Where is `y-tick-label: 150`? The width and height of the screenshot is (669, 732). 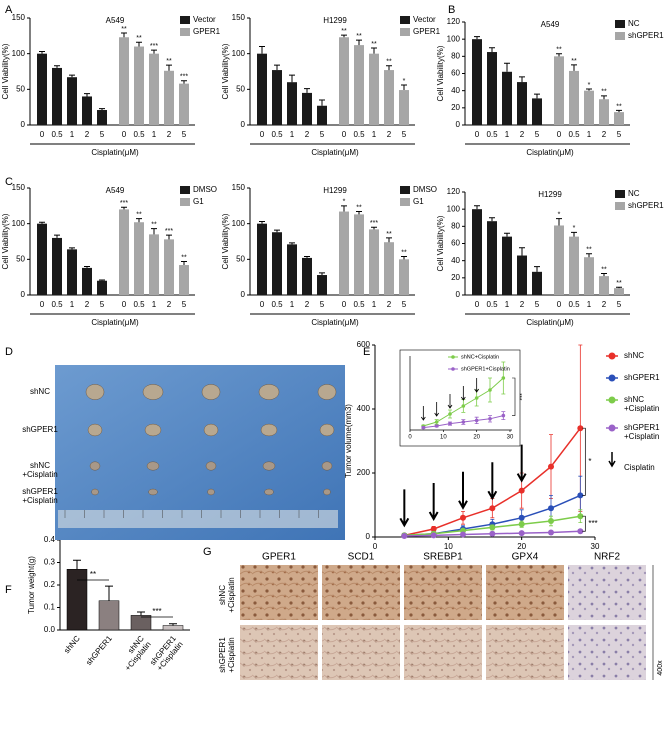 y-tick-label: 150 is located at coordinates (19, 187).